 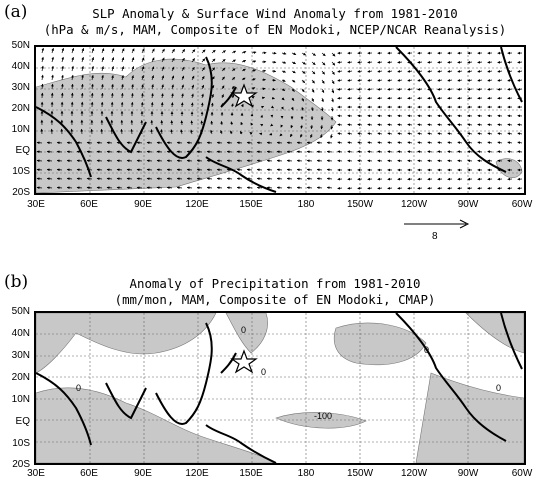 I want to click on lat-label: 10N, so click(x=20, y=399).